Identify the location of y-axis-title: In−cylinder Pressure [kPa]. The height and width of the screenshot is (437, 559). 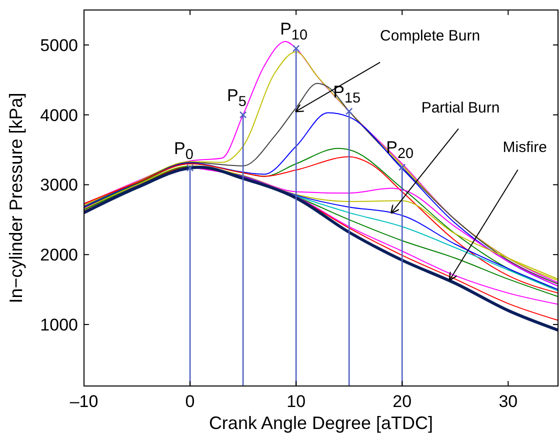
(16, 198).